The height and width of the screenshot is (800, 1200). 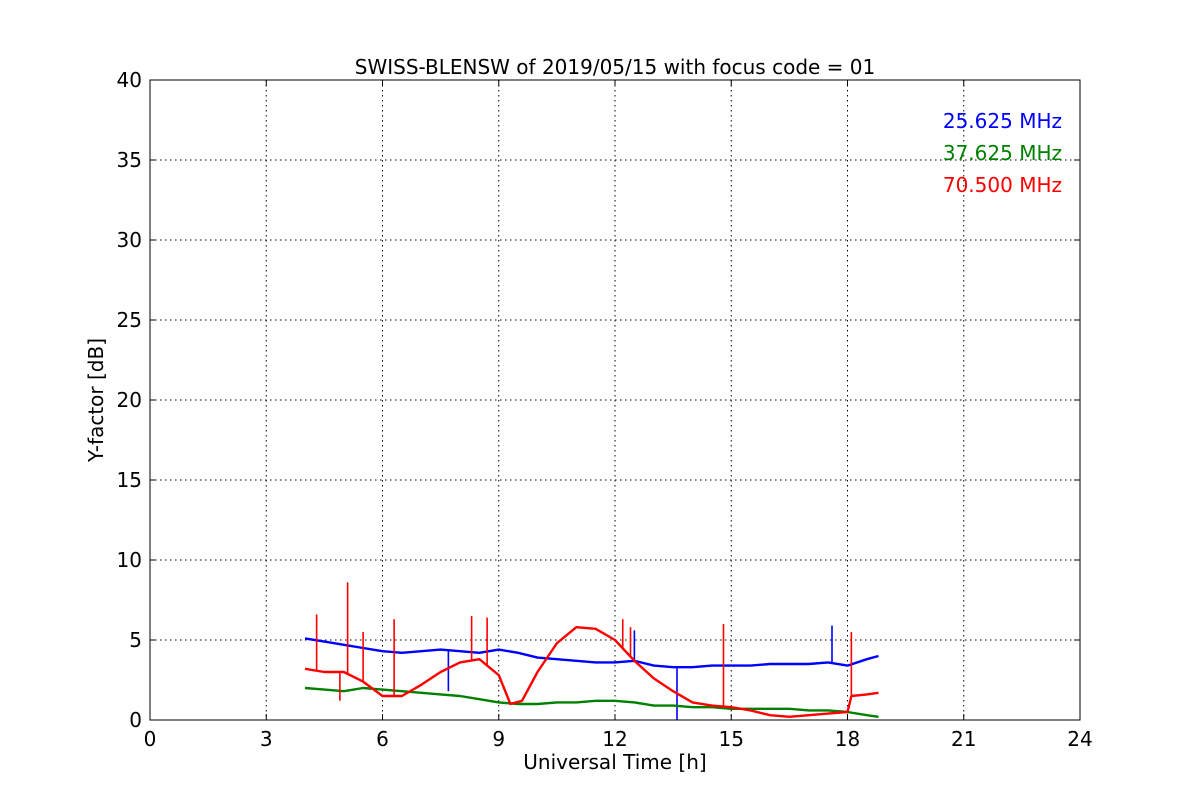 What do you see at coordinates (498, 739) in the screenshot?
I see `x-tick-label: 9` at bounding box center [498, 739].